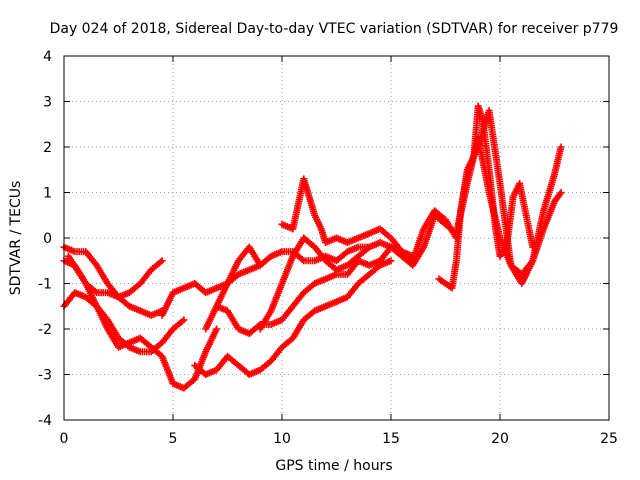 The height and width of the screenshot is (480, 640). I want to click on y-tick-label: 3, so click(47, 103).